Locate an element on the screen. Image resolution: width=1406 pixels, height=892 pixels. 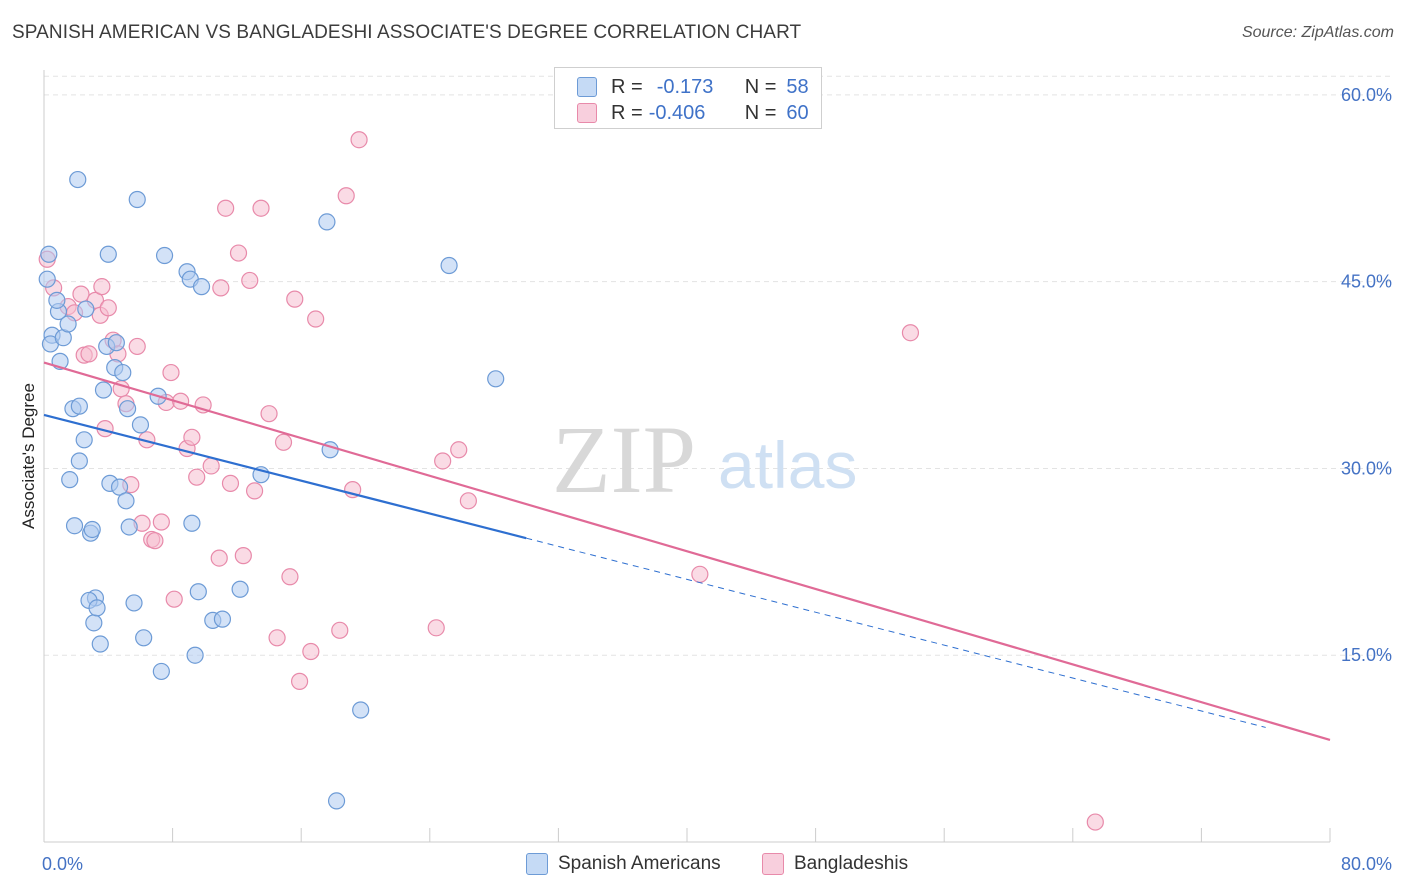
trendline-spanish-americans is located at coordinates (285, 476).